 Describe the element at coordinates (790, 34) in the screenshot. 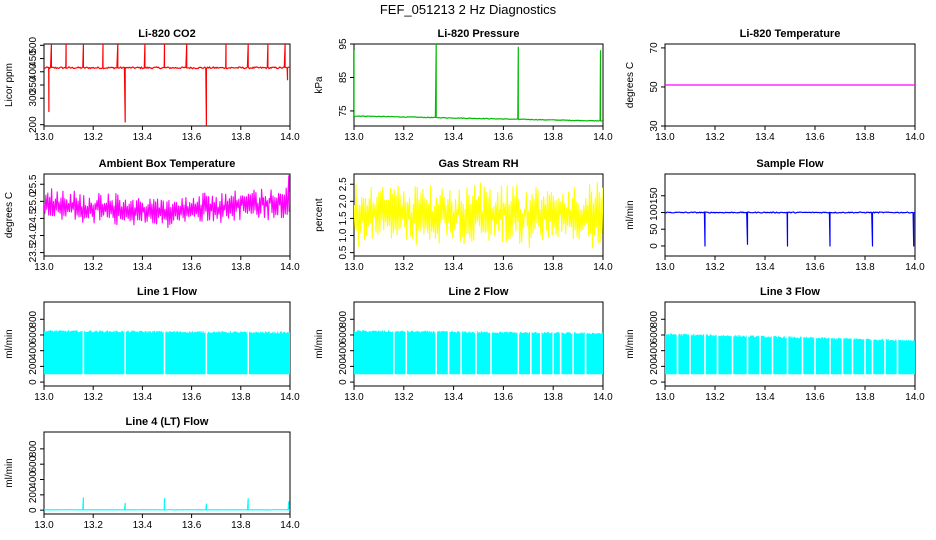

I see `chart-title: Li-820 Temperature` at that location.